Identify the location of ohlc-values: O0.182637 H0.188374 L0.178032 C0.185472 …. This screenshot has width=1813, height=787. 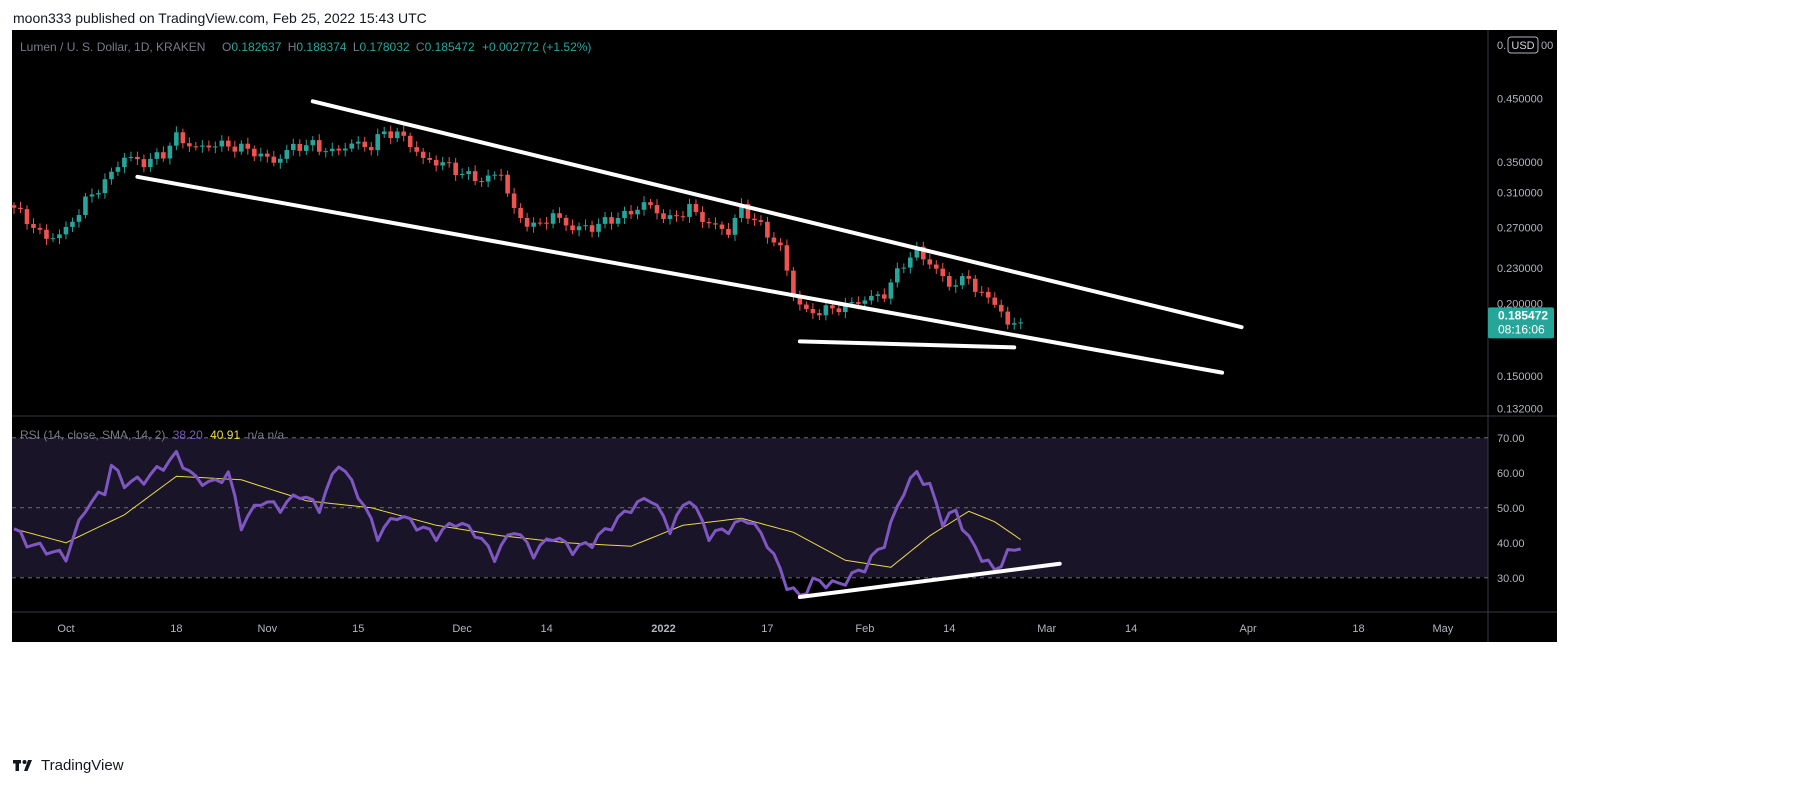
(406, 47).